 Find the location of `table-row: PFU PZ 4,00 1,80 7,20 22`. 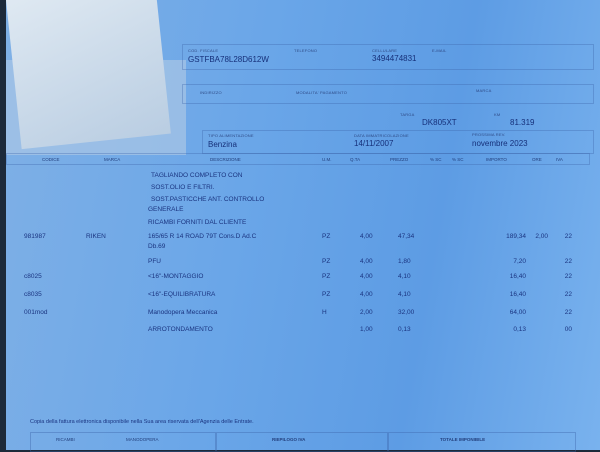

table-row: PFU PZ 4,00 1,80 7,20 22 is located at coordinates (303, 264).